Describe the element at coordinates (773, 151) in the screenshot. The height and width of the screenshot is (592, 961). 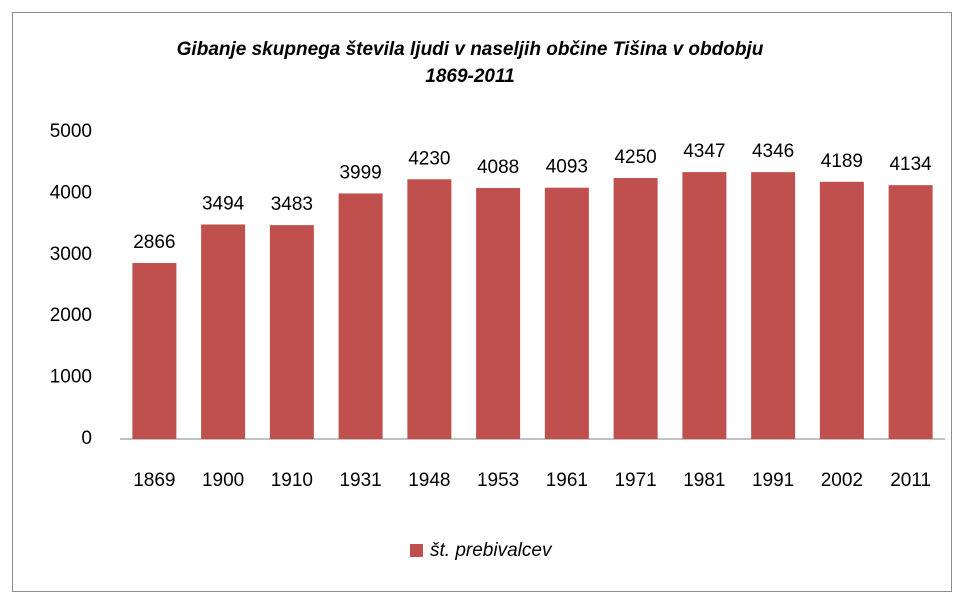
I see `data-label: 4346` at that location.